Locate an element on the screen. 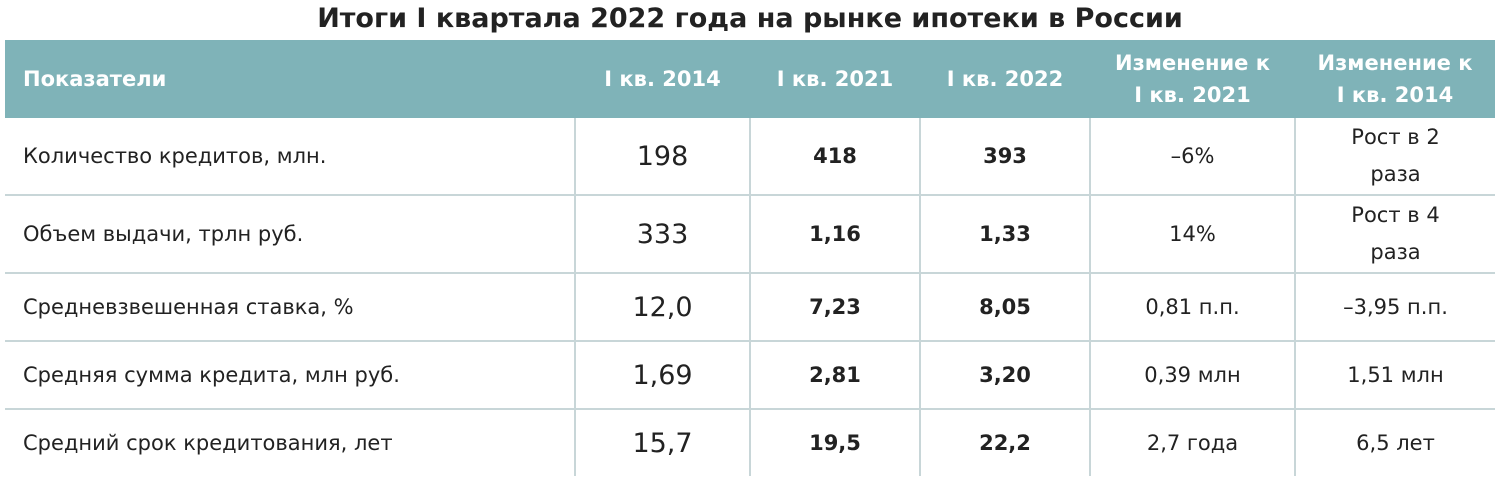 This screenshot has width=1500, height=479. header-cell: I кв. 2014 is located at coordinates (662, 79).